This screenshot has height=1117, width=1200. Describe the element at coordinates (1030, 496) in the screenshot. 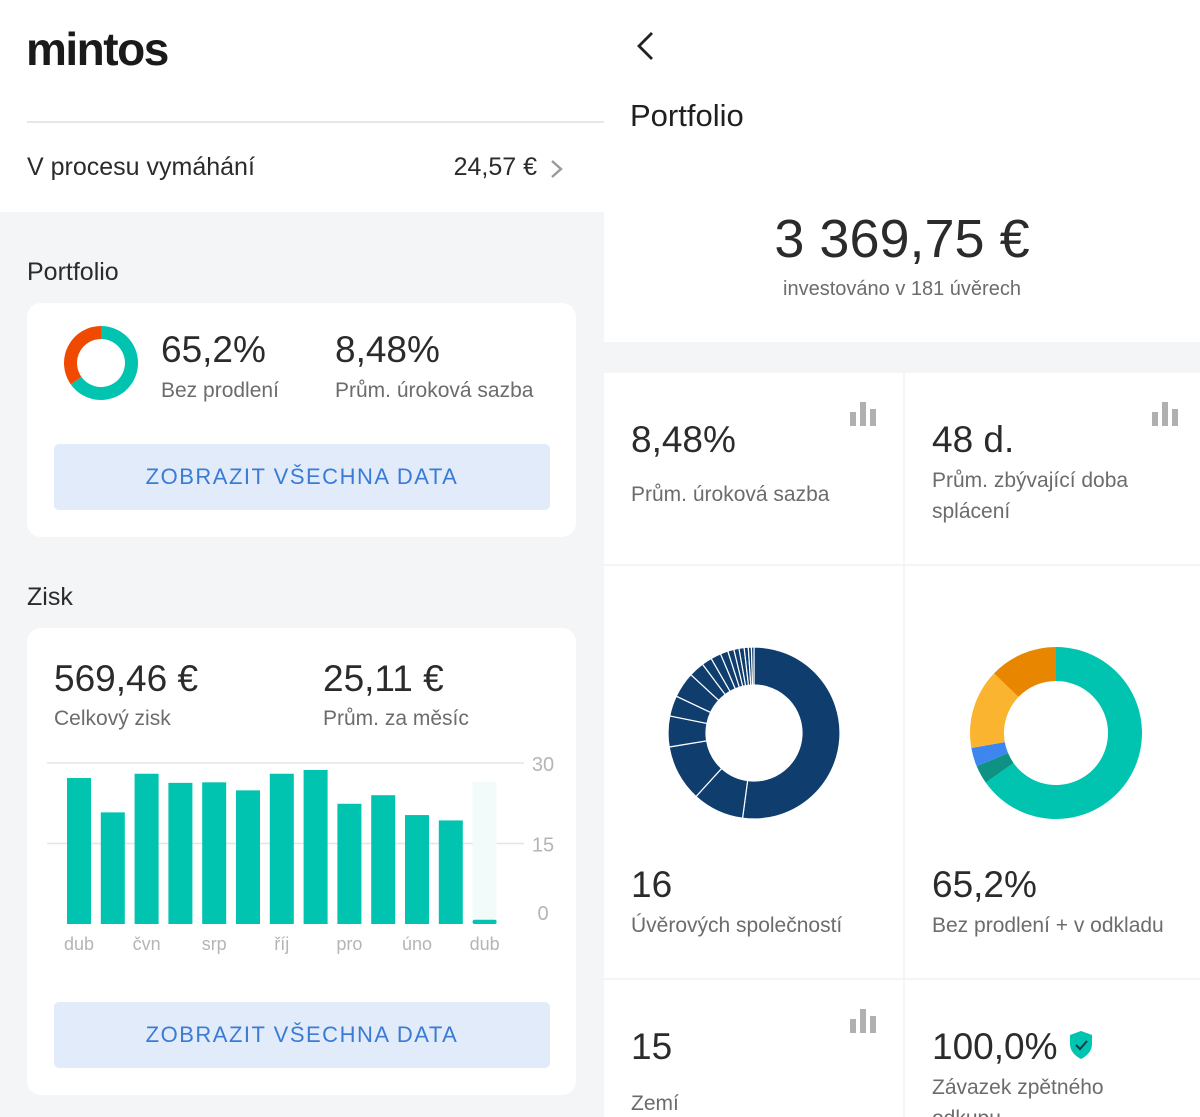

I see `tile-label: Prům. zbývající doba splácení` at that location.